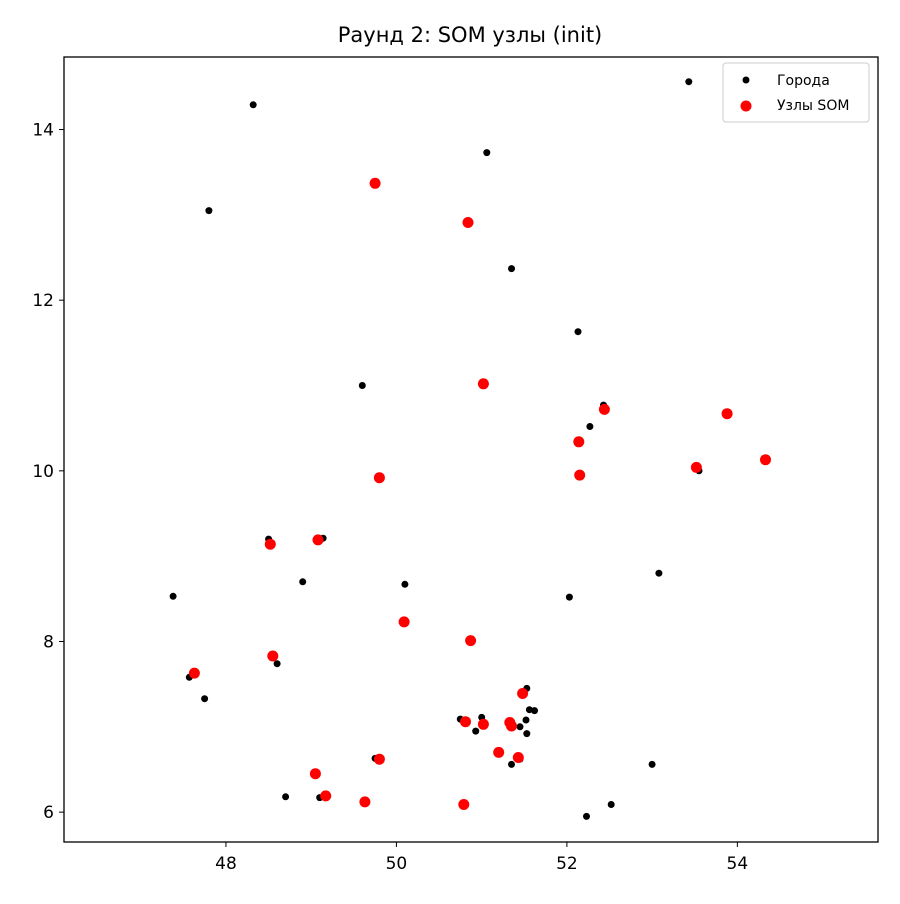  I want to click on legend: Города Узлы SOM, so click(796, 92).